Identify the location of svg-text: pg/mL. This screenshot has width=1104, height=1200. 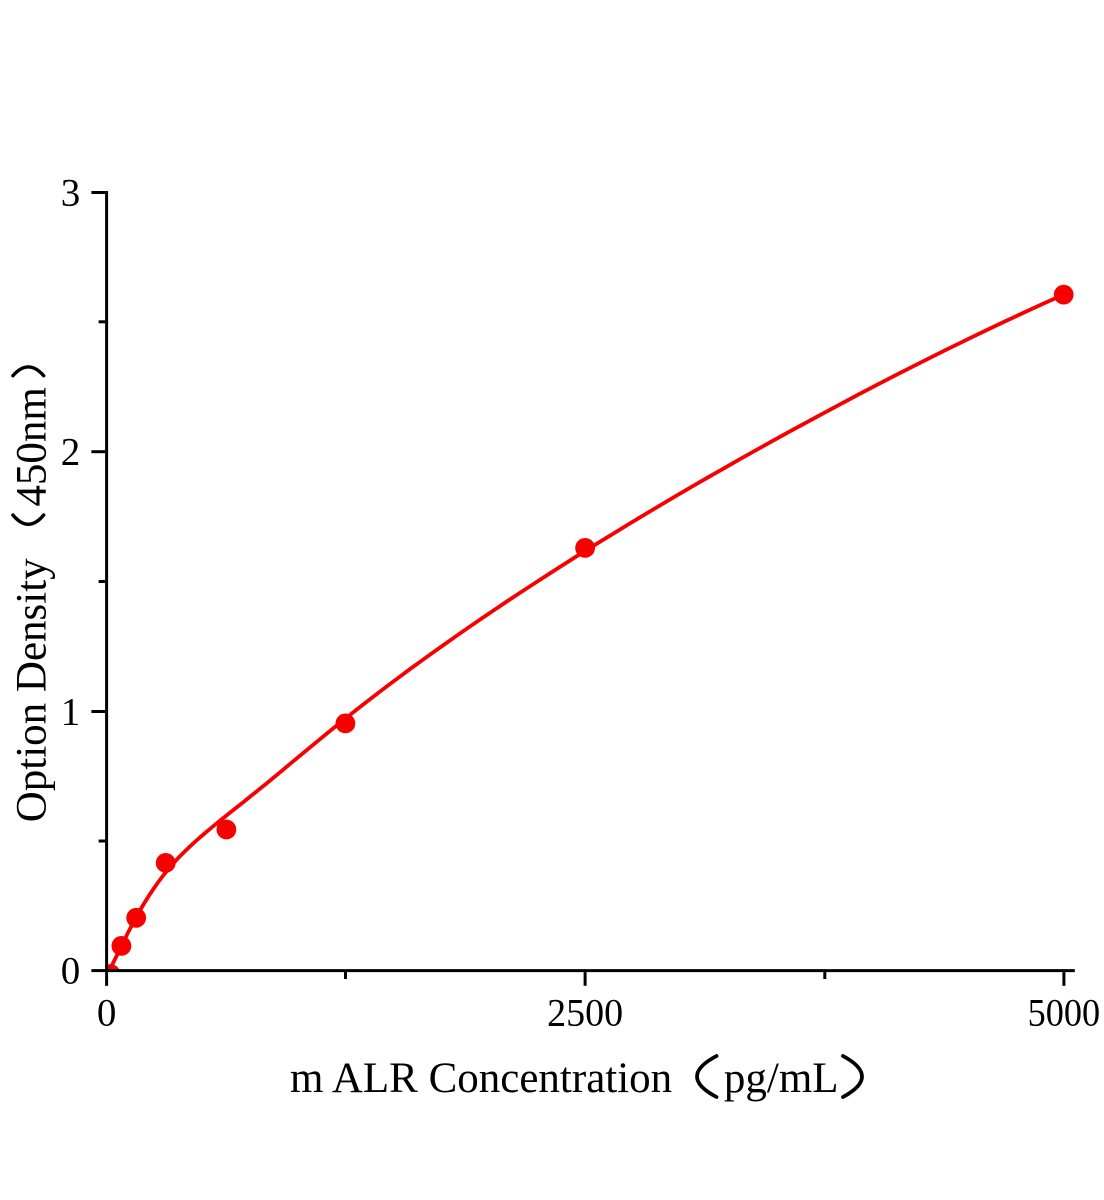
(781, 1078).